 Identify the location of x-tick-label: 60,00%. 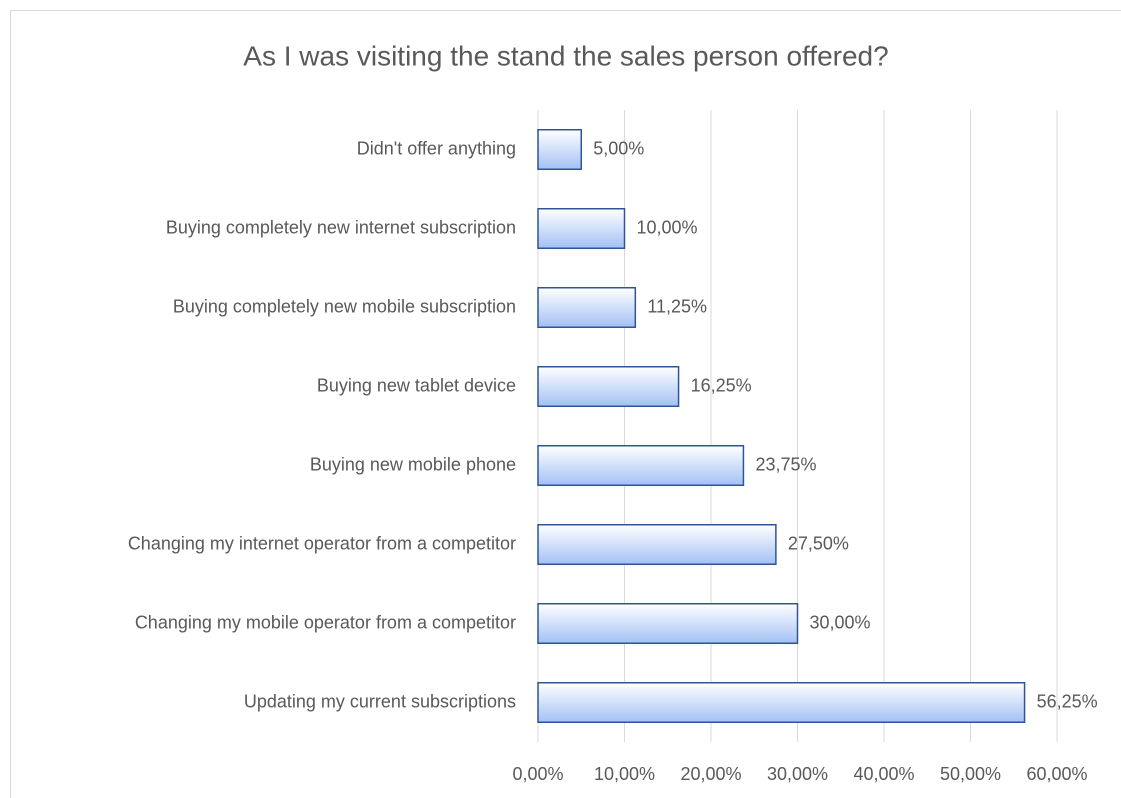
(1056, 774).